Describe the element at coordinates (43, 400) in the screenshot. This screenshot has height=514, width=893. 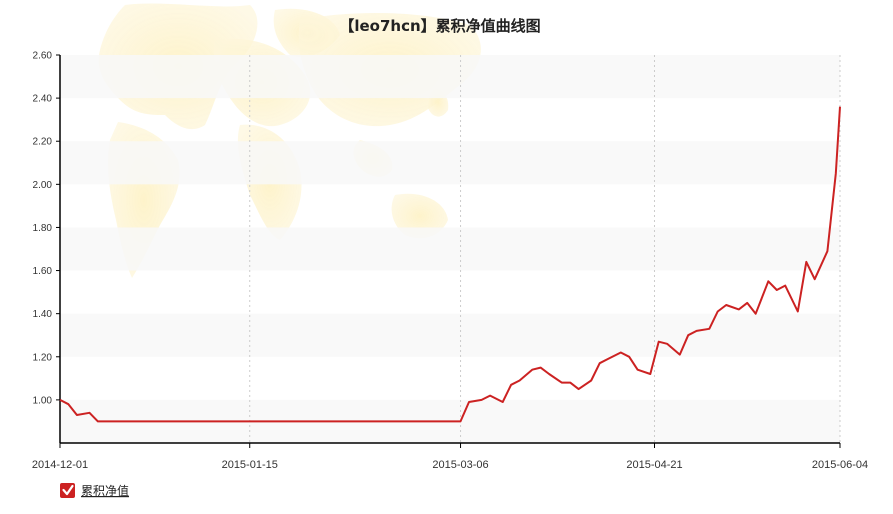
I see `y-tick-label: 1.00` at that location.